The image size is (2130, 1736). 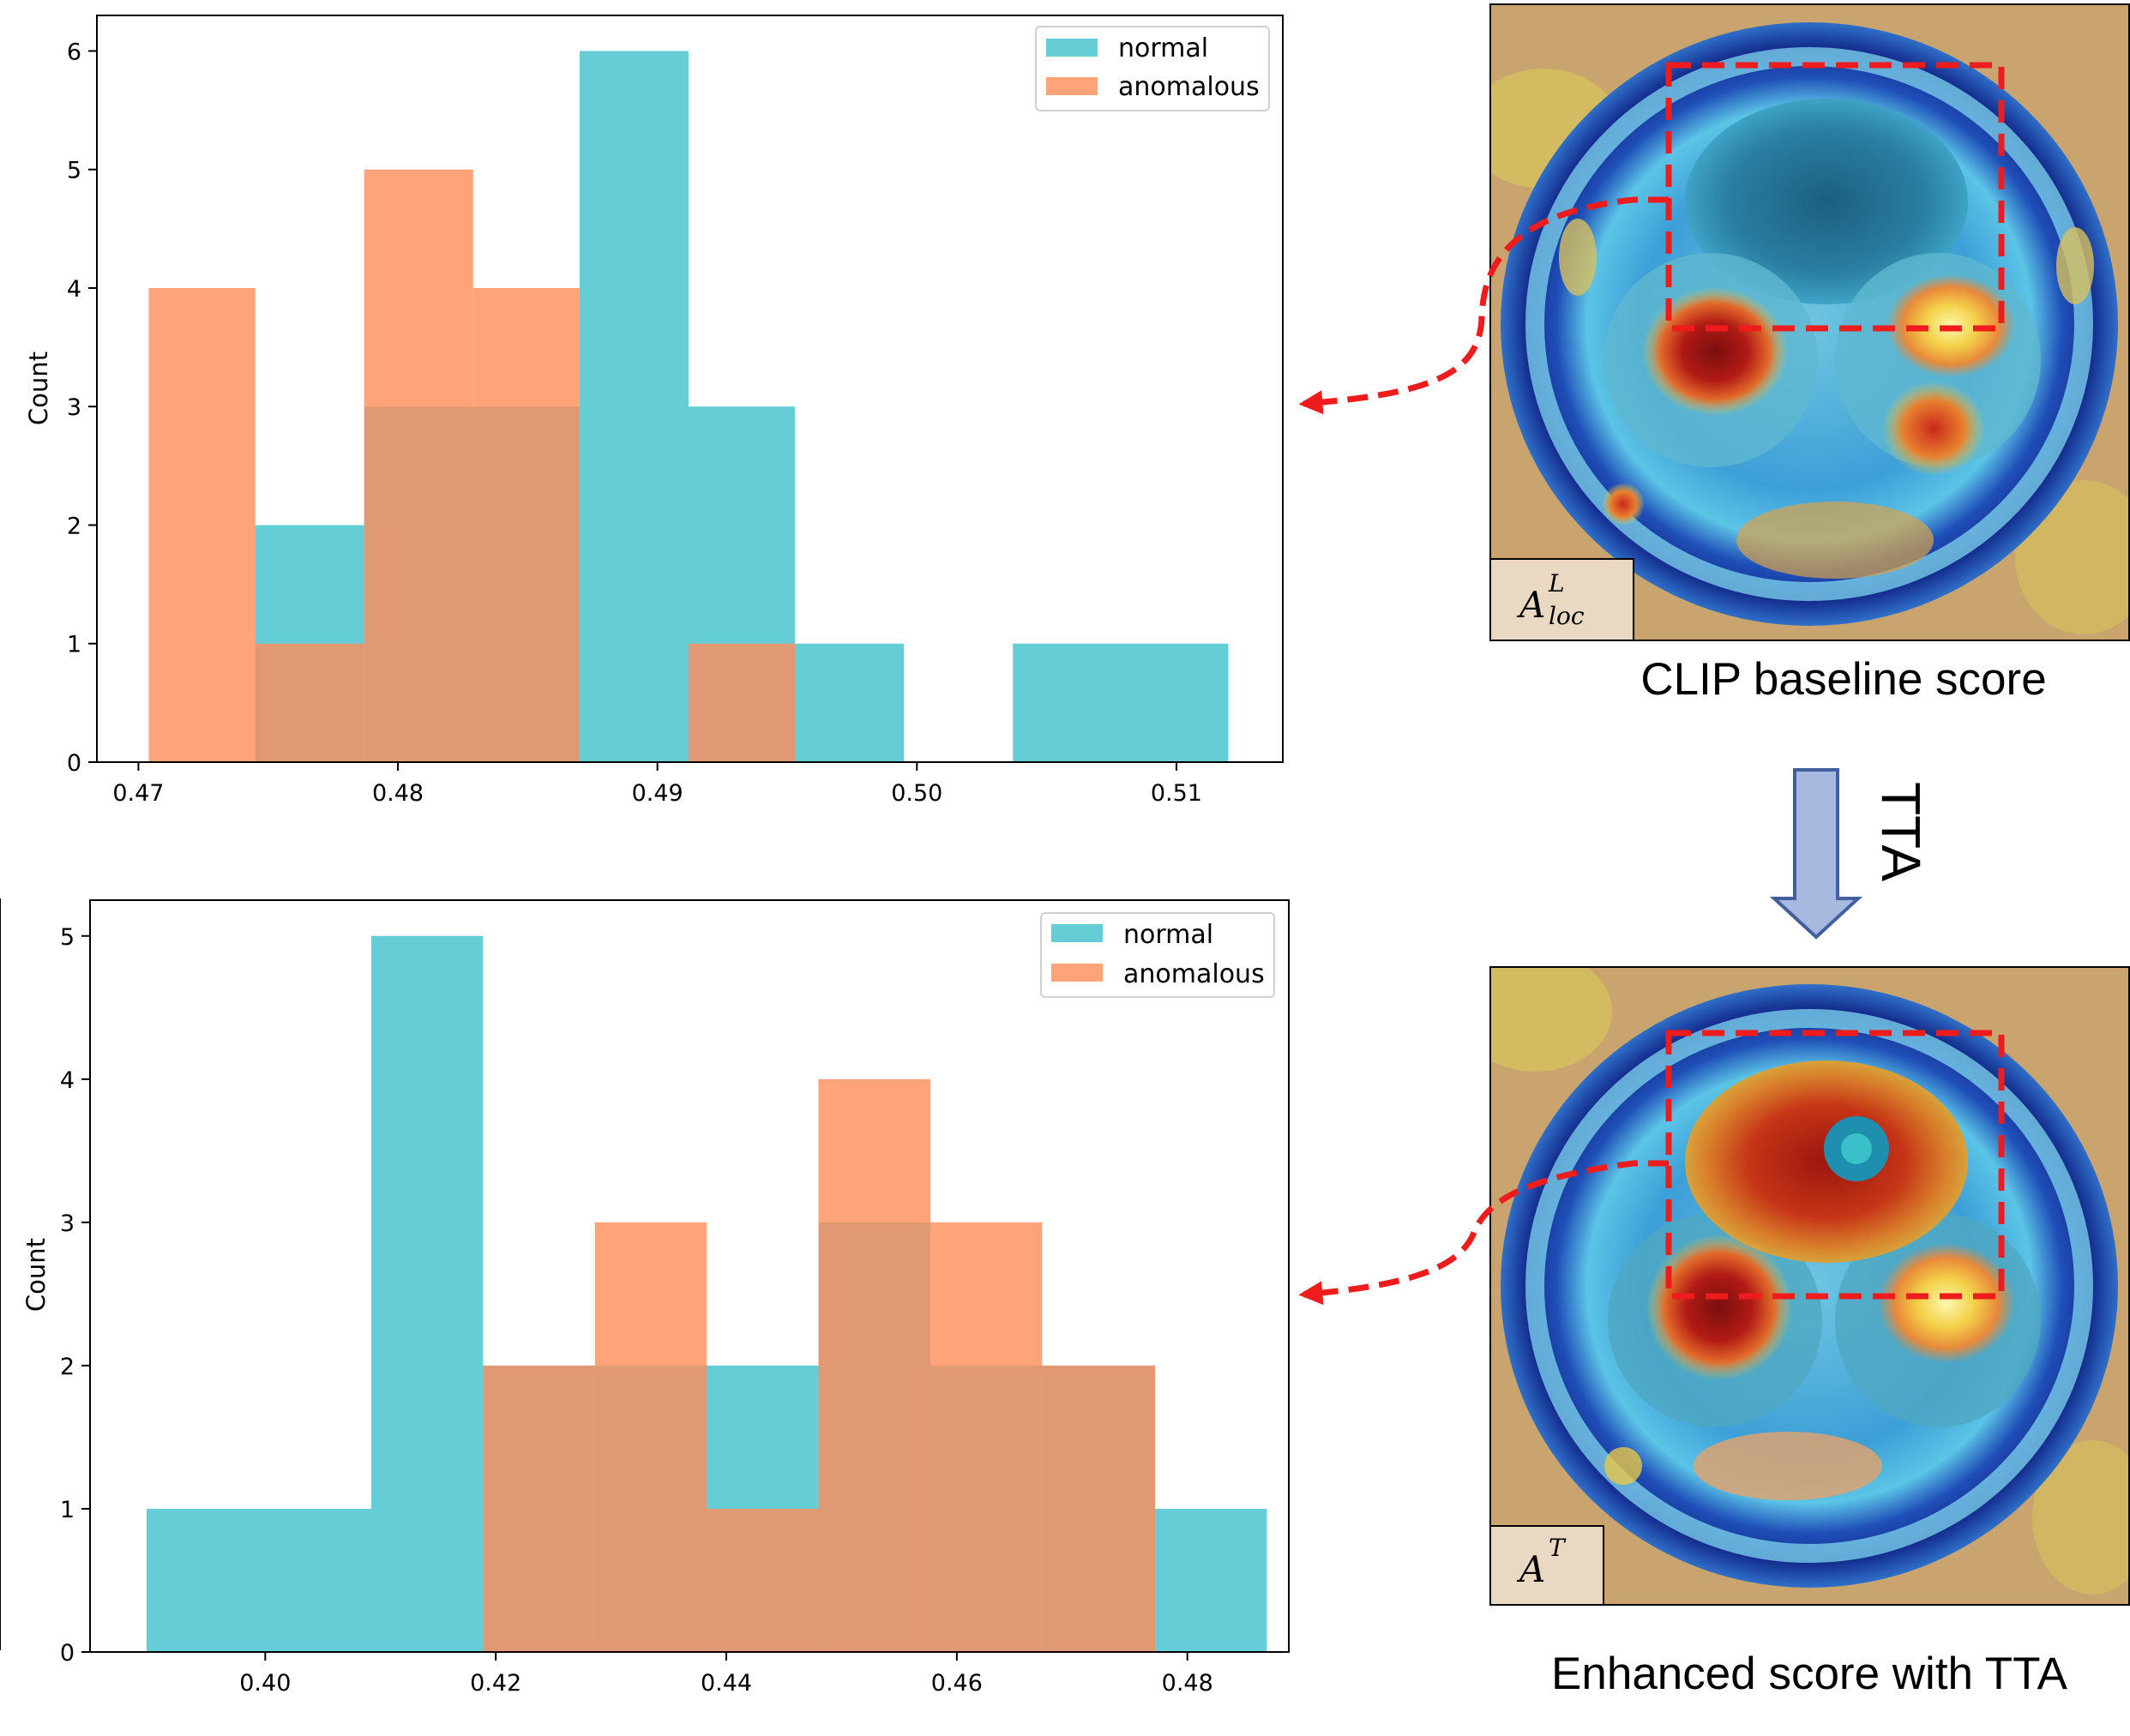 What do you see at coordinates (1826, 201) in the screenshot?
I see `heatmap-top-upper-pocket` at bounding box center [1826, 201].